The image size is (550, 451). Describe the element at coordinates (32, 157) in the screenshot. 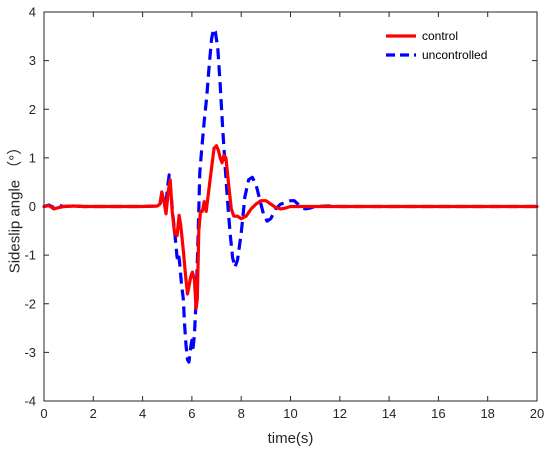

I see `y-tick-label: 1` at that location.